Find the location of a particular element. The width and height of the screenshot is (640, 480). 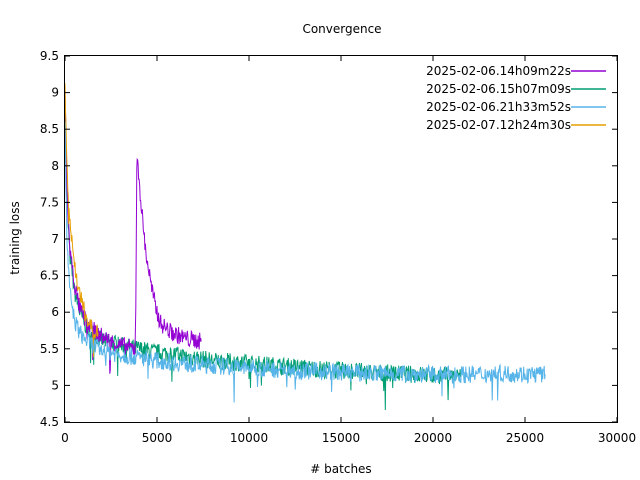

x-tick-label: 20000 is located at coordinates (433, 438).